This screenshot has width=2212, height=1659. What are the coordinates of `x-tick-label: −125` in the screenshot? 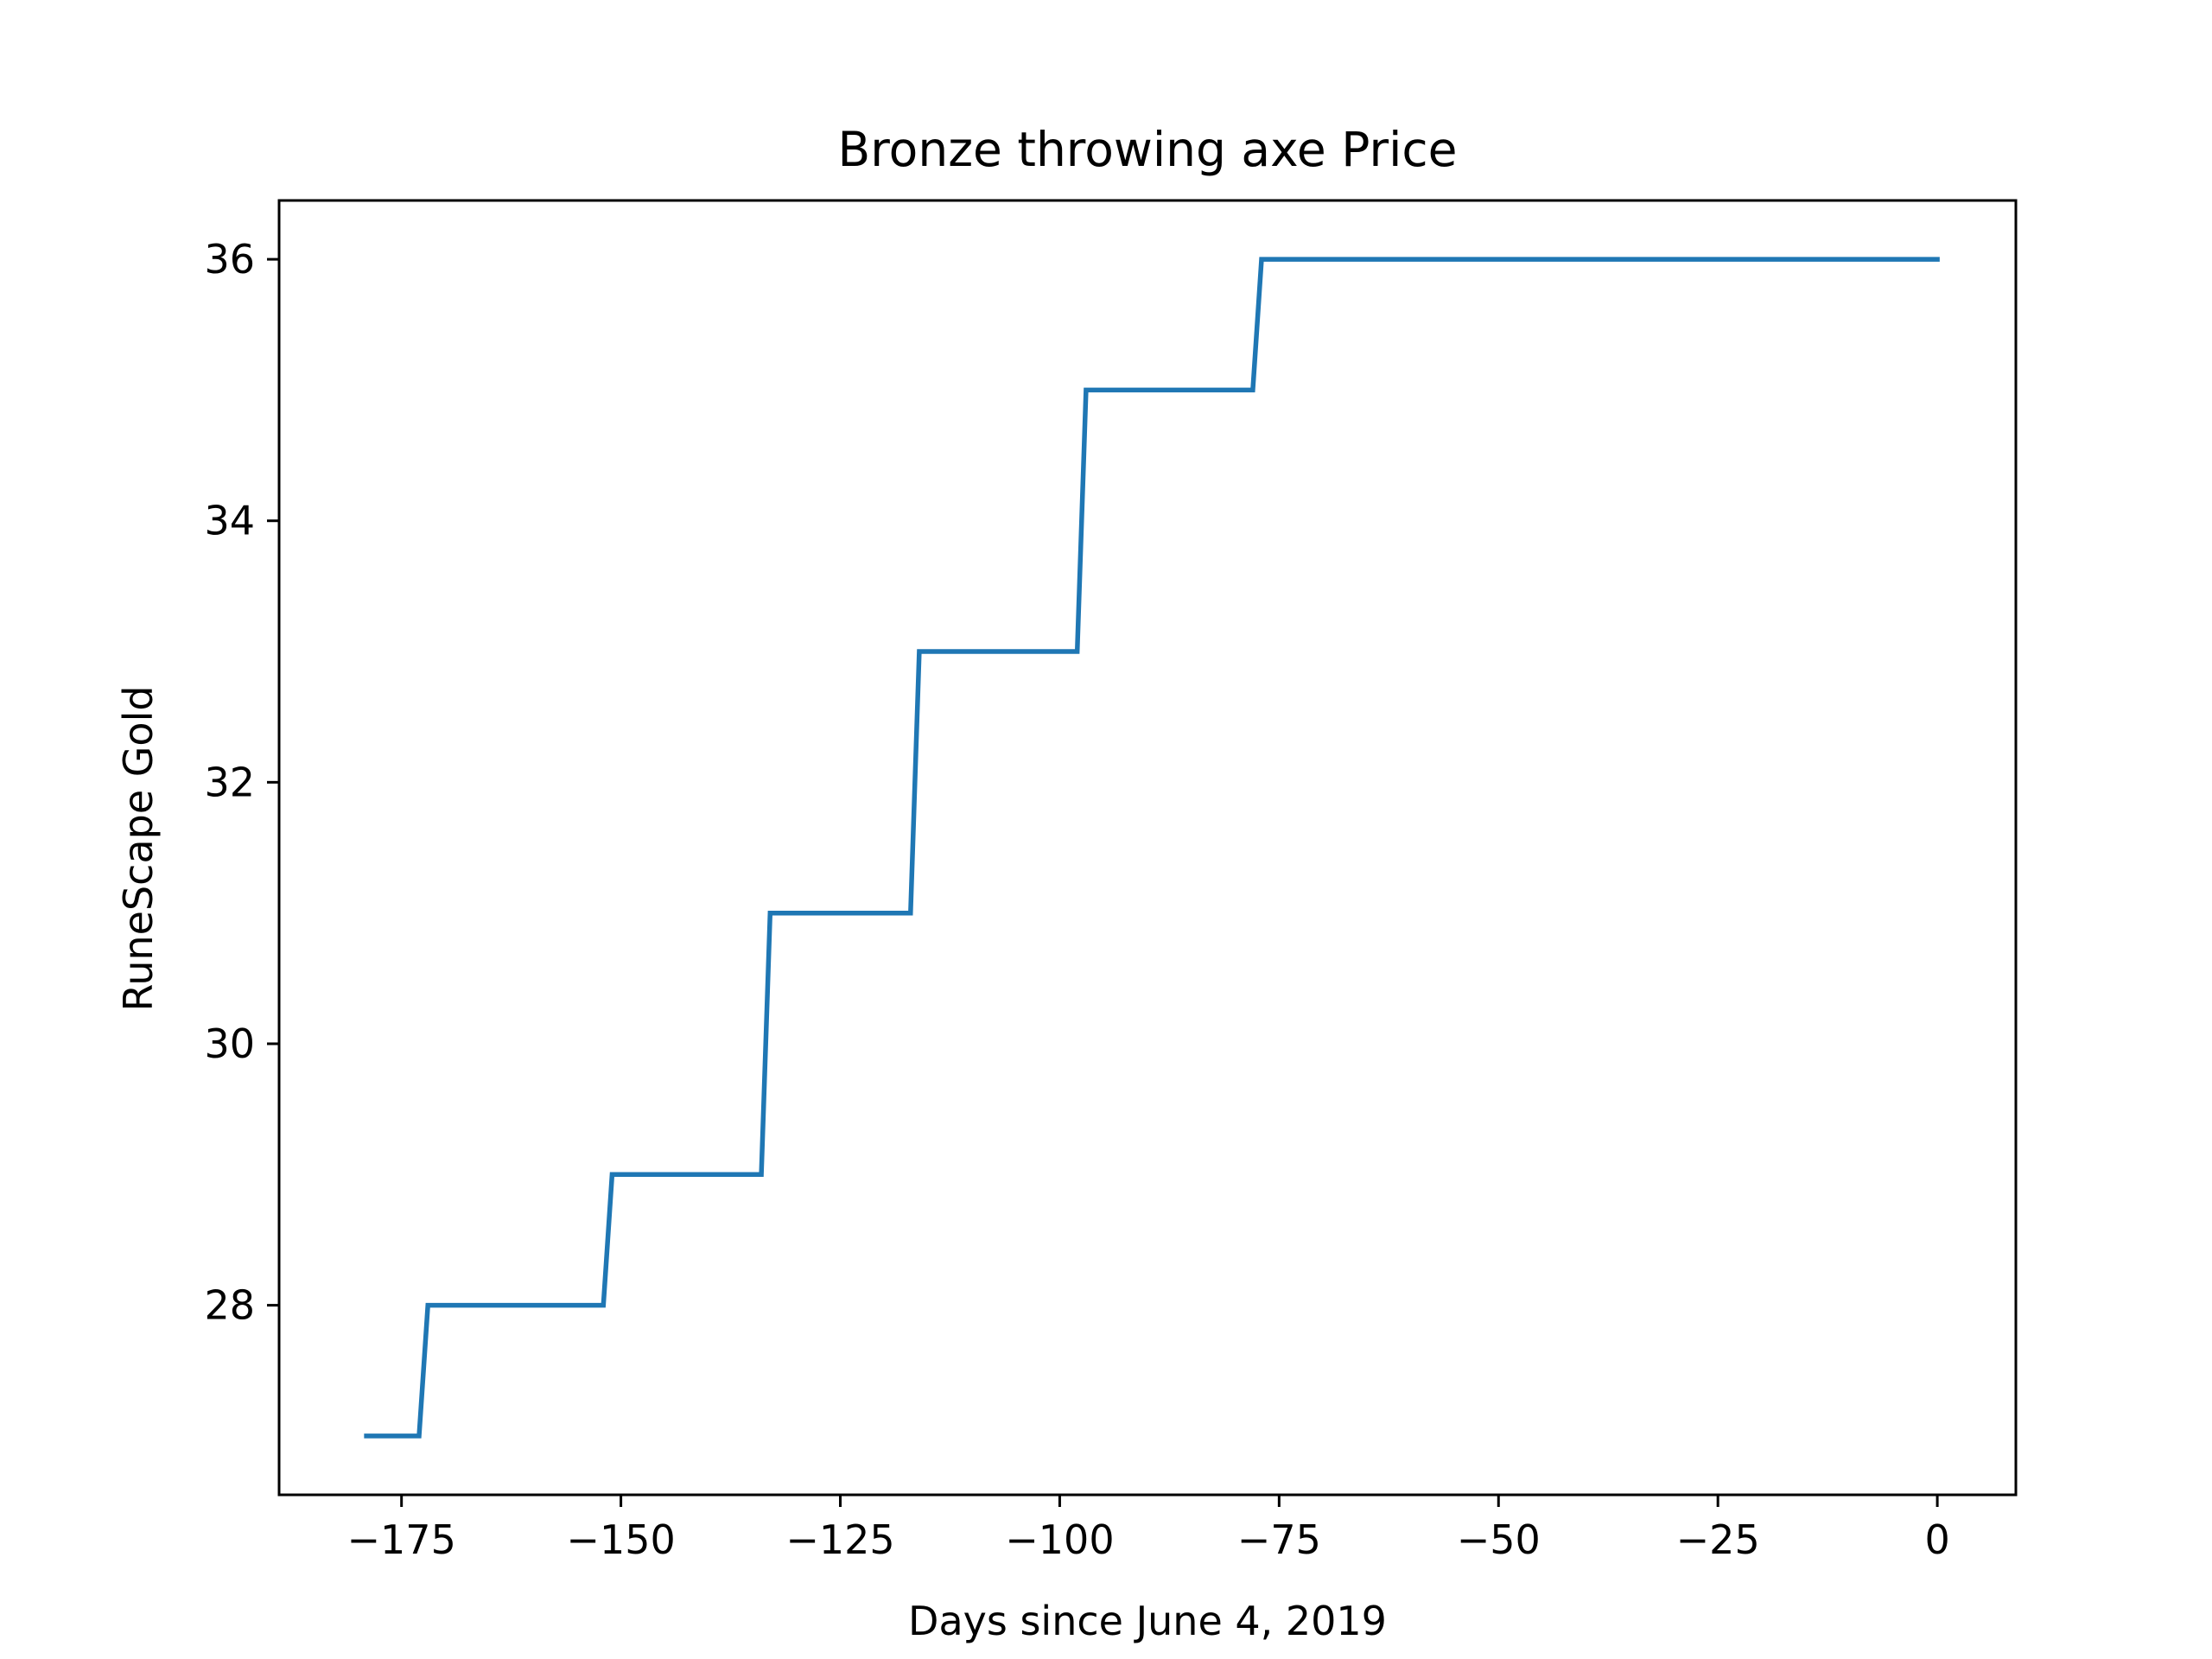 It's located at (839, 1539).